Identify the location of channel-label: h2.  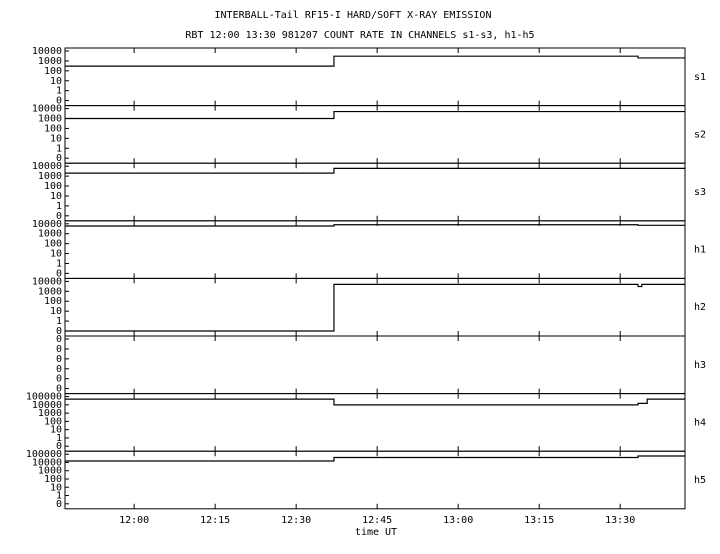
(700, 307).